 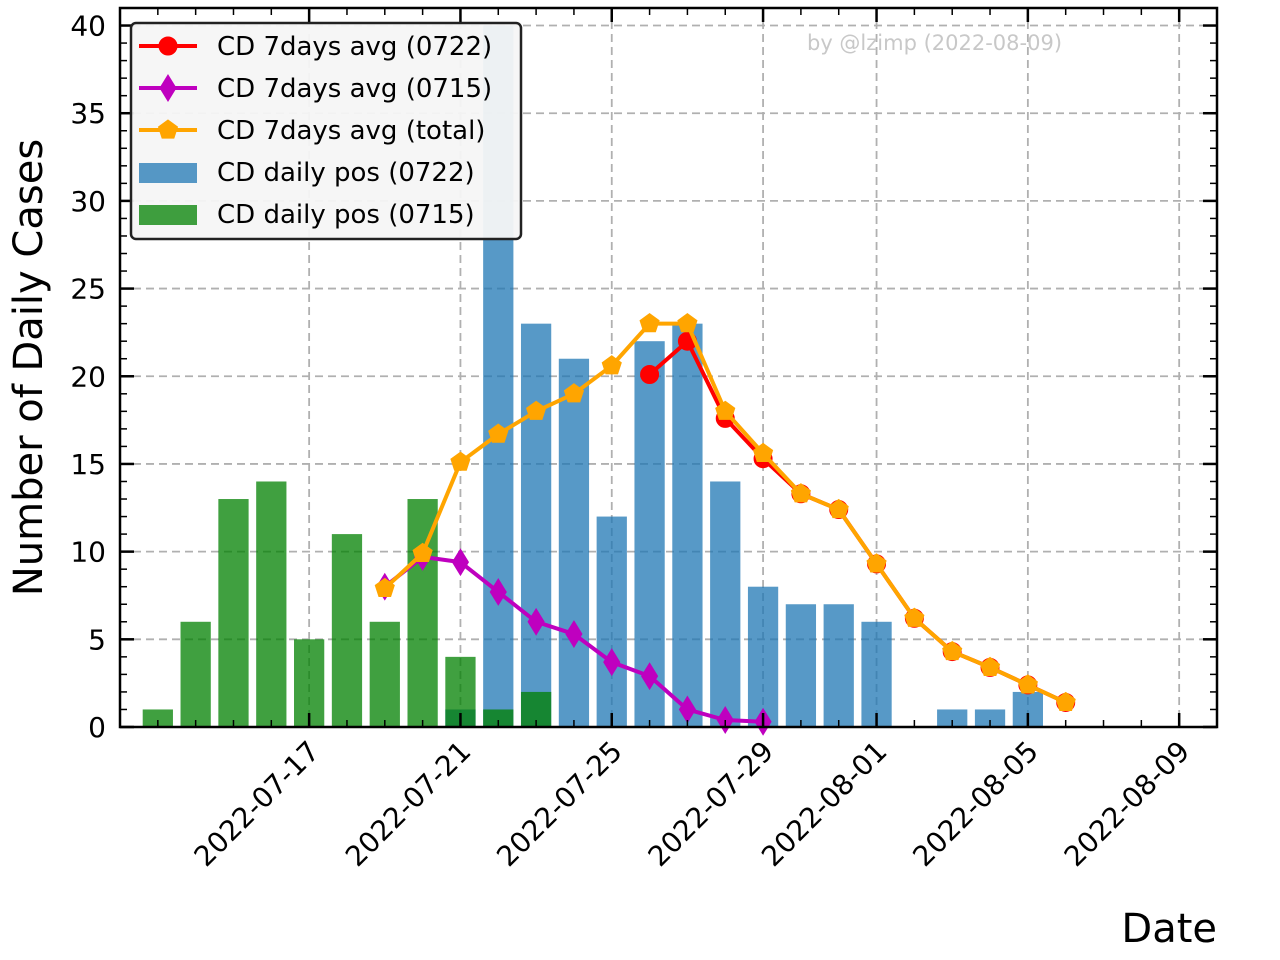 I want to click on legend-item: CD 7days avg (total), so click(x=312, y=131).